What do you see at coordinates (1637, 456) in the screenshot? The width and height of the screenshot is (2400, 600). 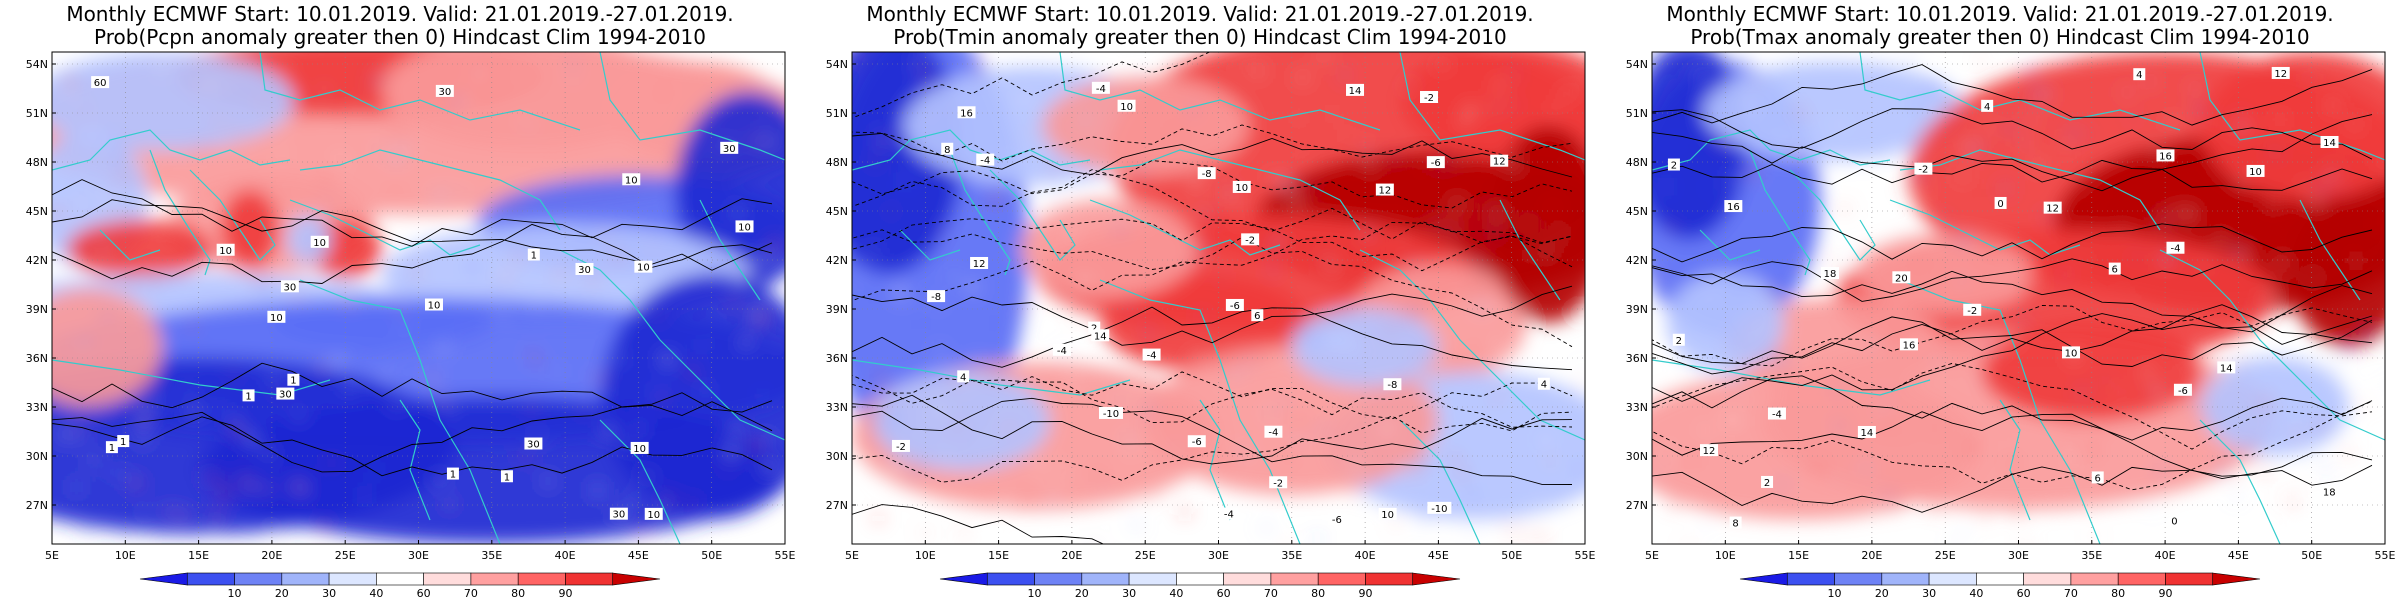 I see `lat-tick-label: 30N` at bounding box center [1637, 456].